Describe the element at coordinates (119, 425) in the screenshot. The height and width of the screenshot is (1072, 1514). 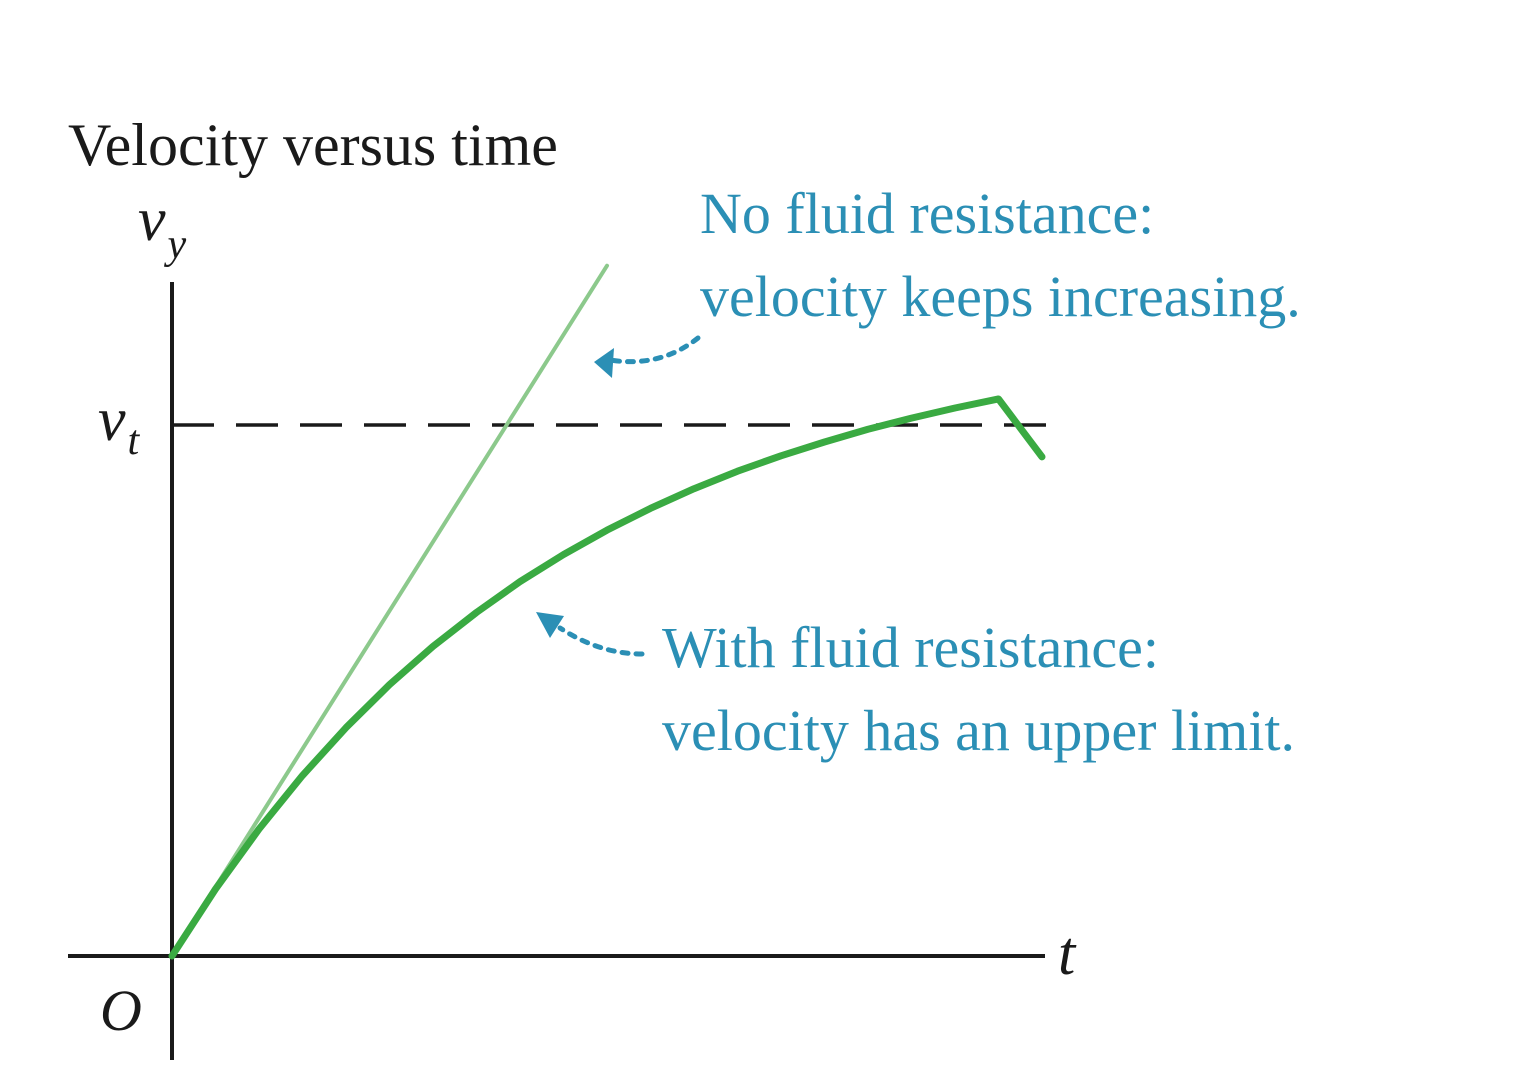
I see `terminal-velocity-label: vt` at that location.